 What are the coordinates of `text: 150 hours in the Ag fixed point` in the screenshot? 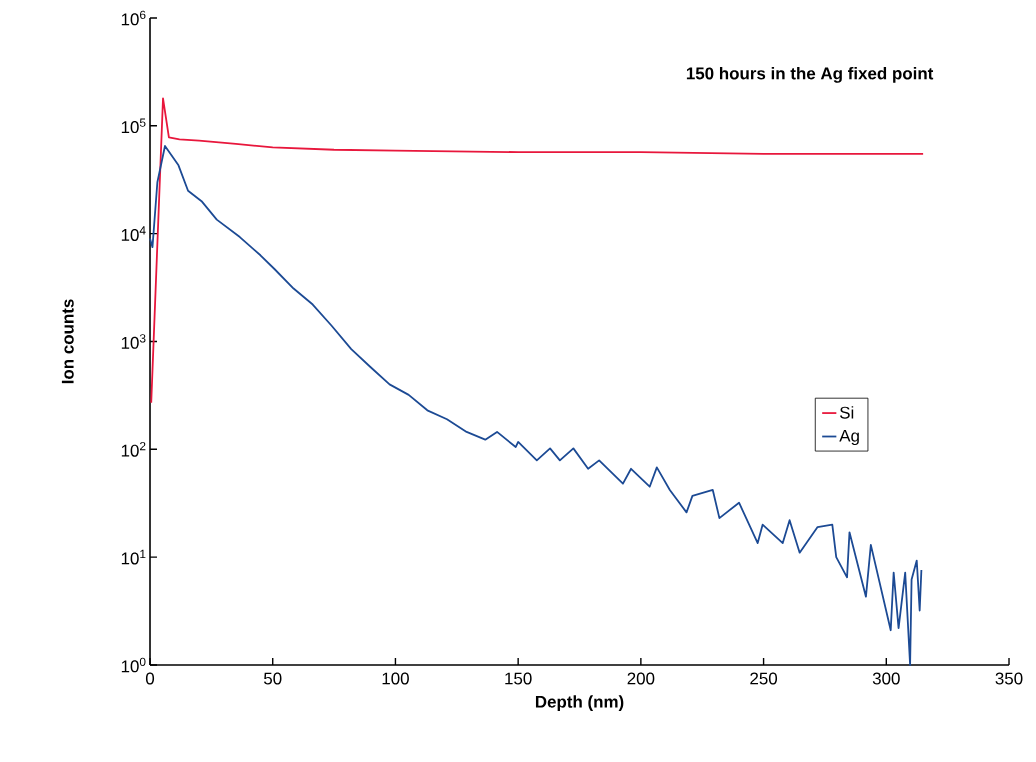 It's located at (810, 74).